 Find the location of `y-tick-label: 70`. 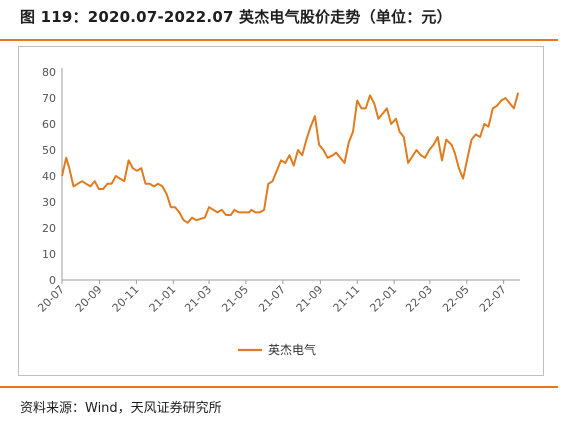

y-tick-label: 70 is located at coordinates (49, 98).